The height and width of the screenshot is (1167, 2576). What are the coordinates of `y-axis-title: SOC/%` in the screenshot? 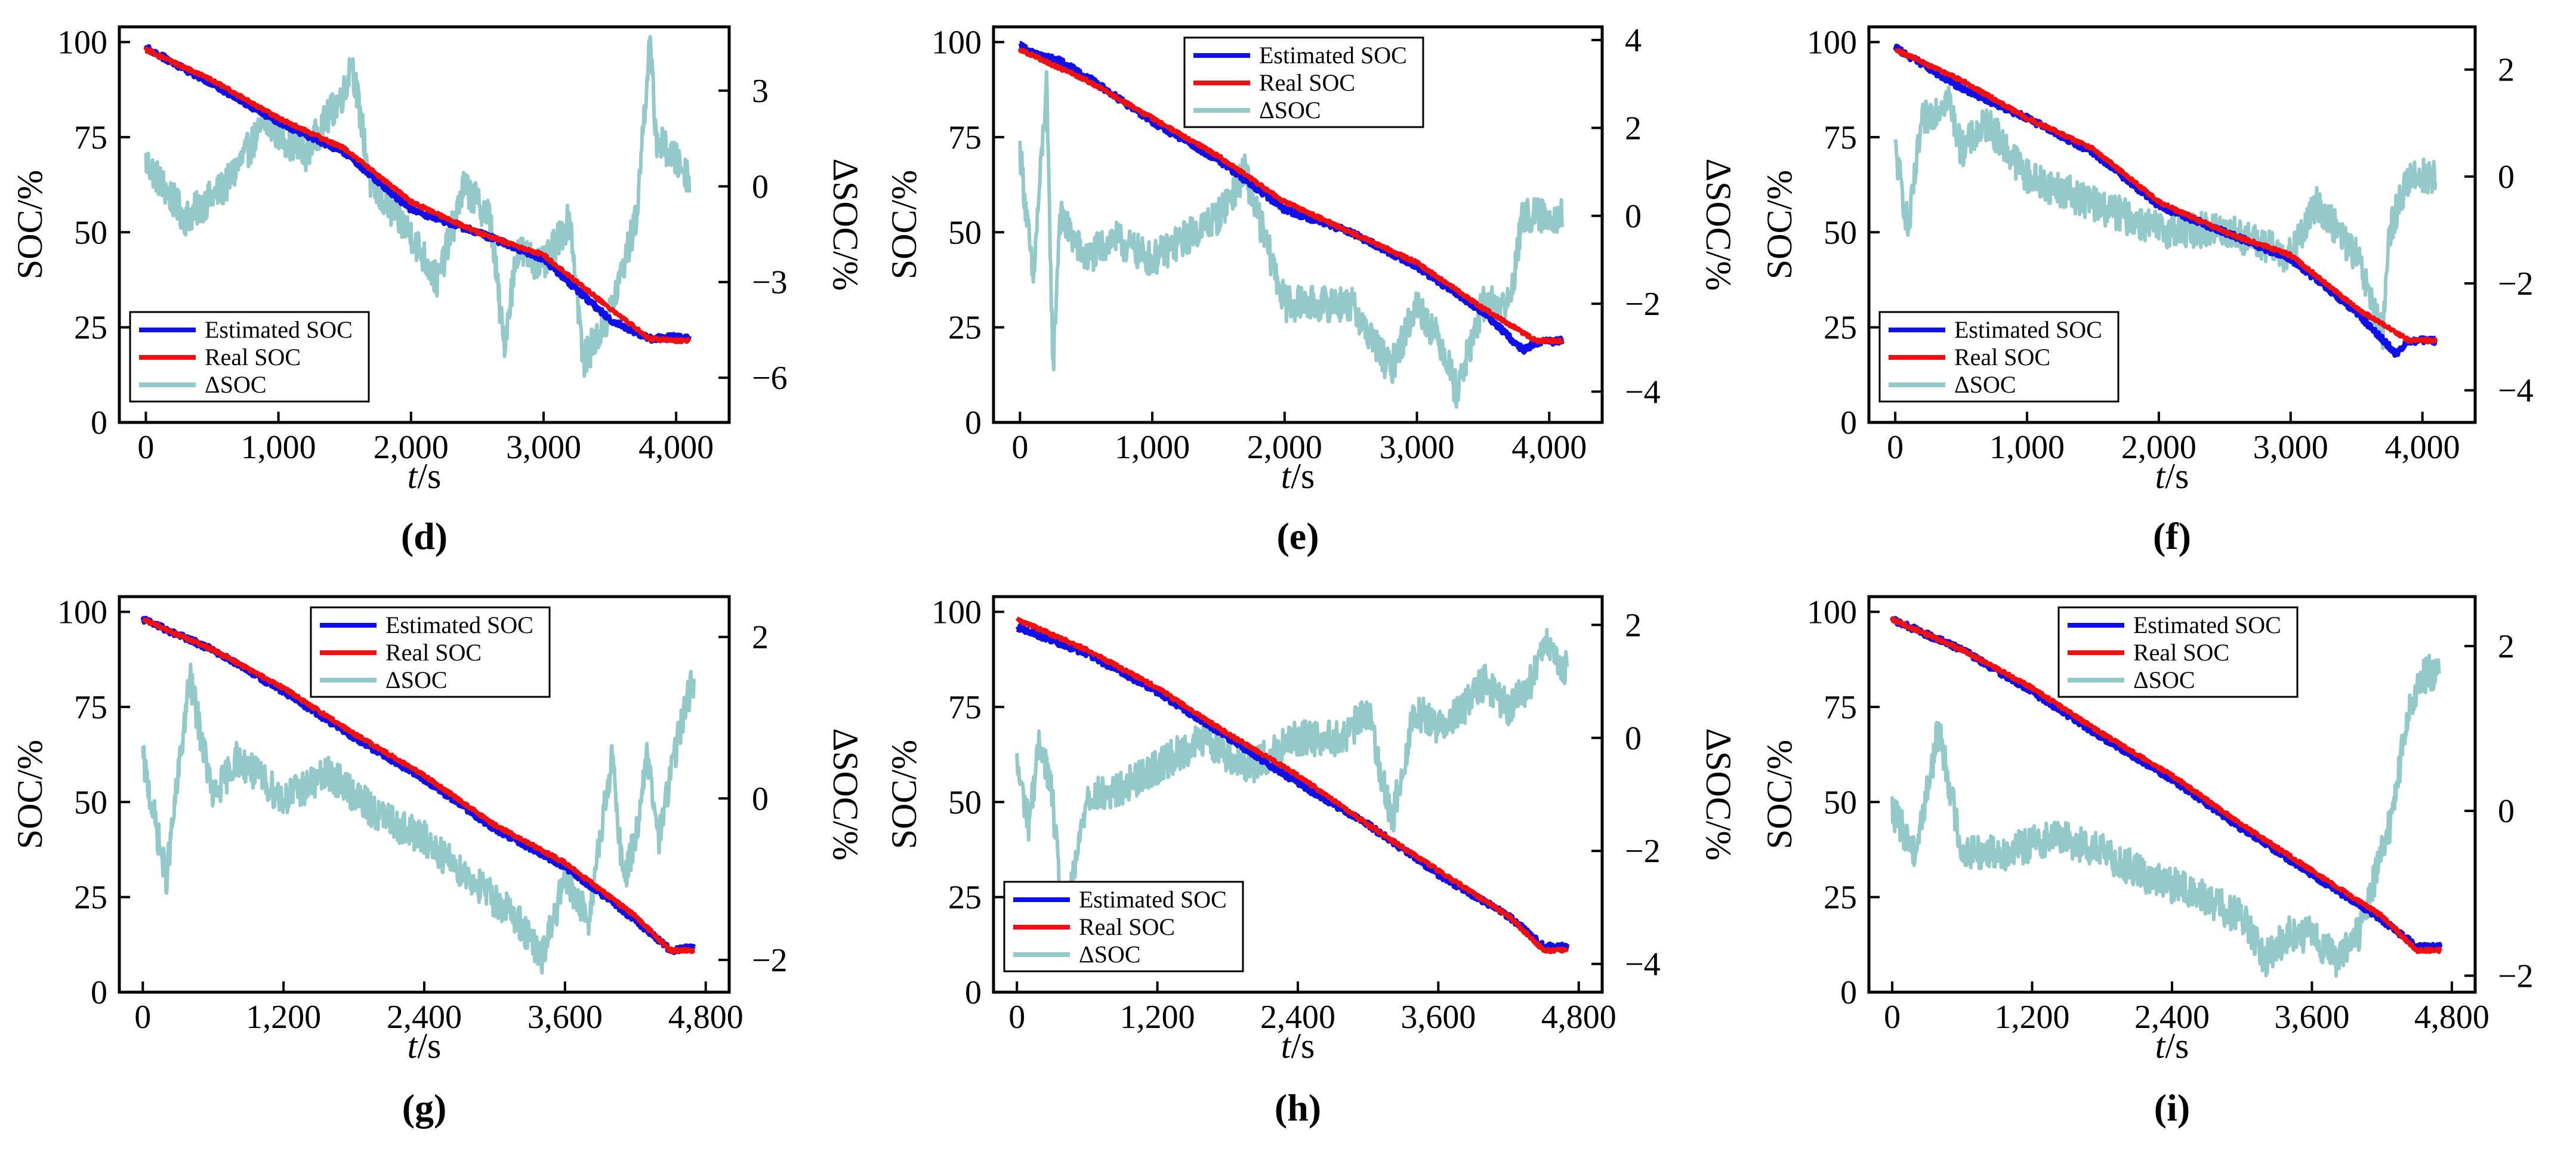 It's located at (1780, 794).